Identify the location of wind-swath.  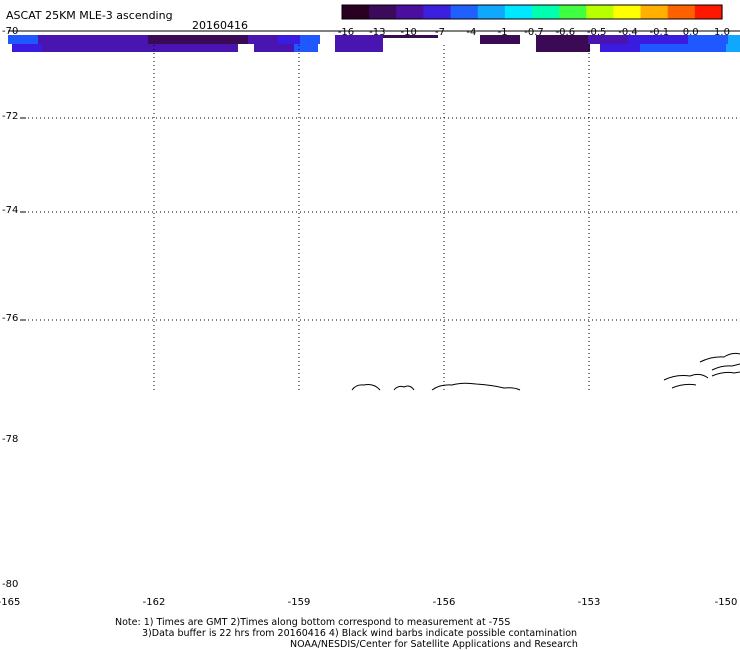
(374, 43).